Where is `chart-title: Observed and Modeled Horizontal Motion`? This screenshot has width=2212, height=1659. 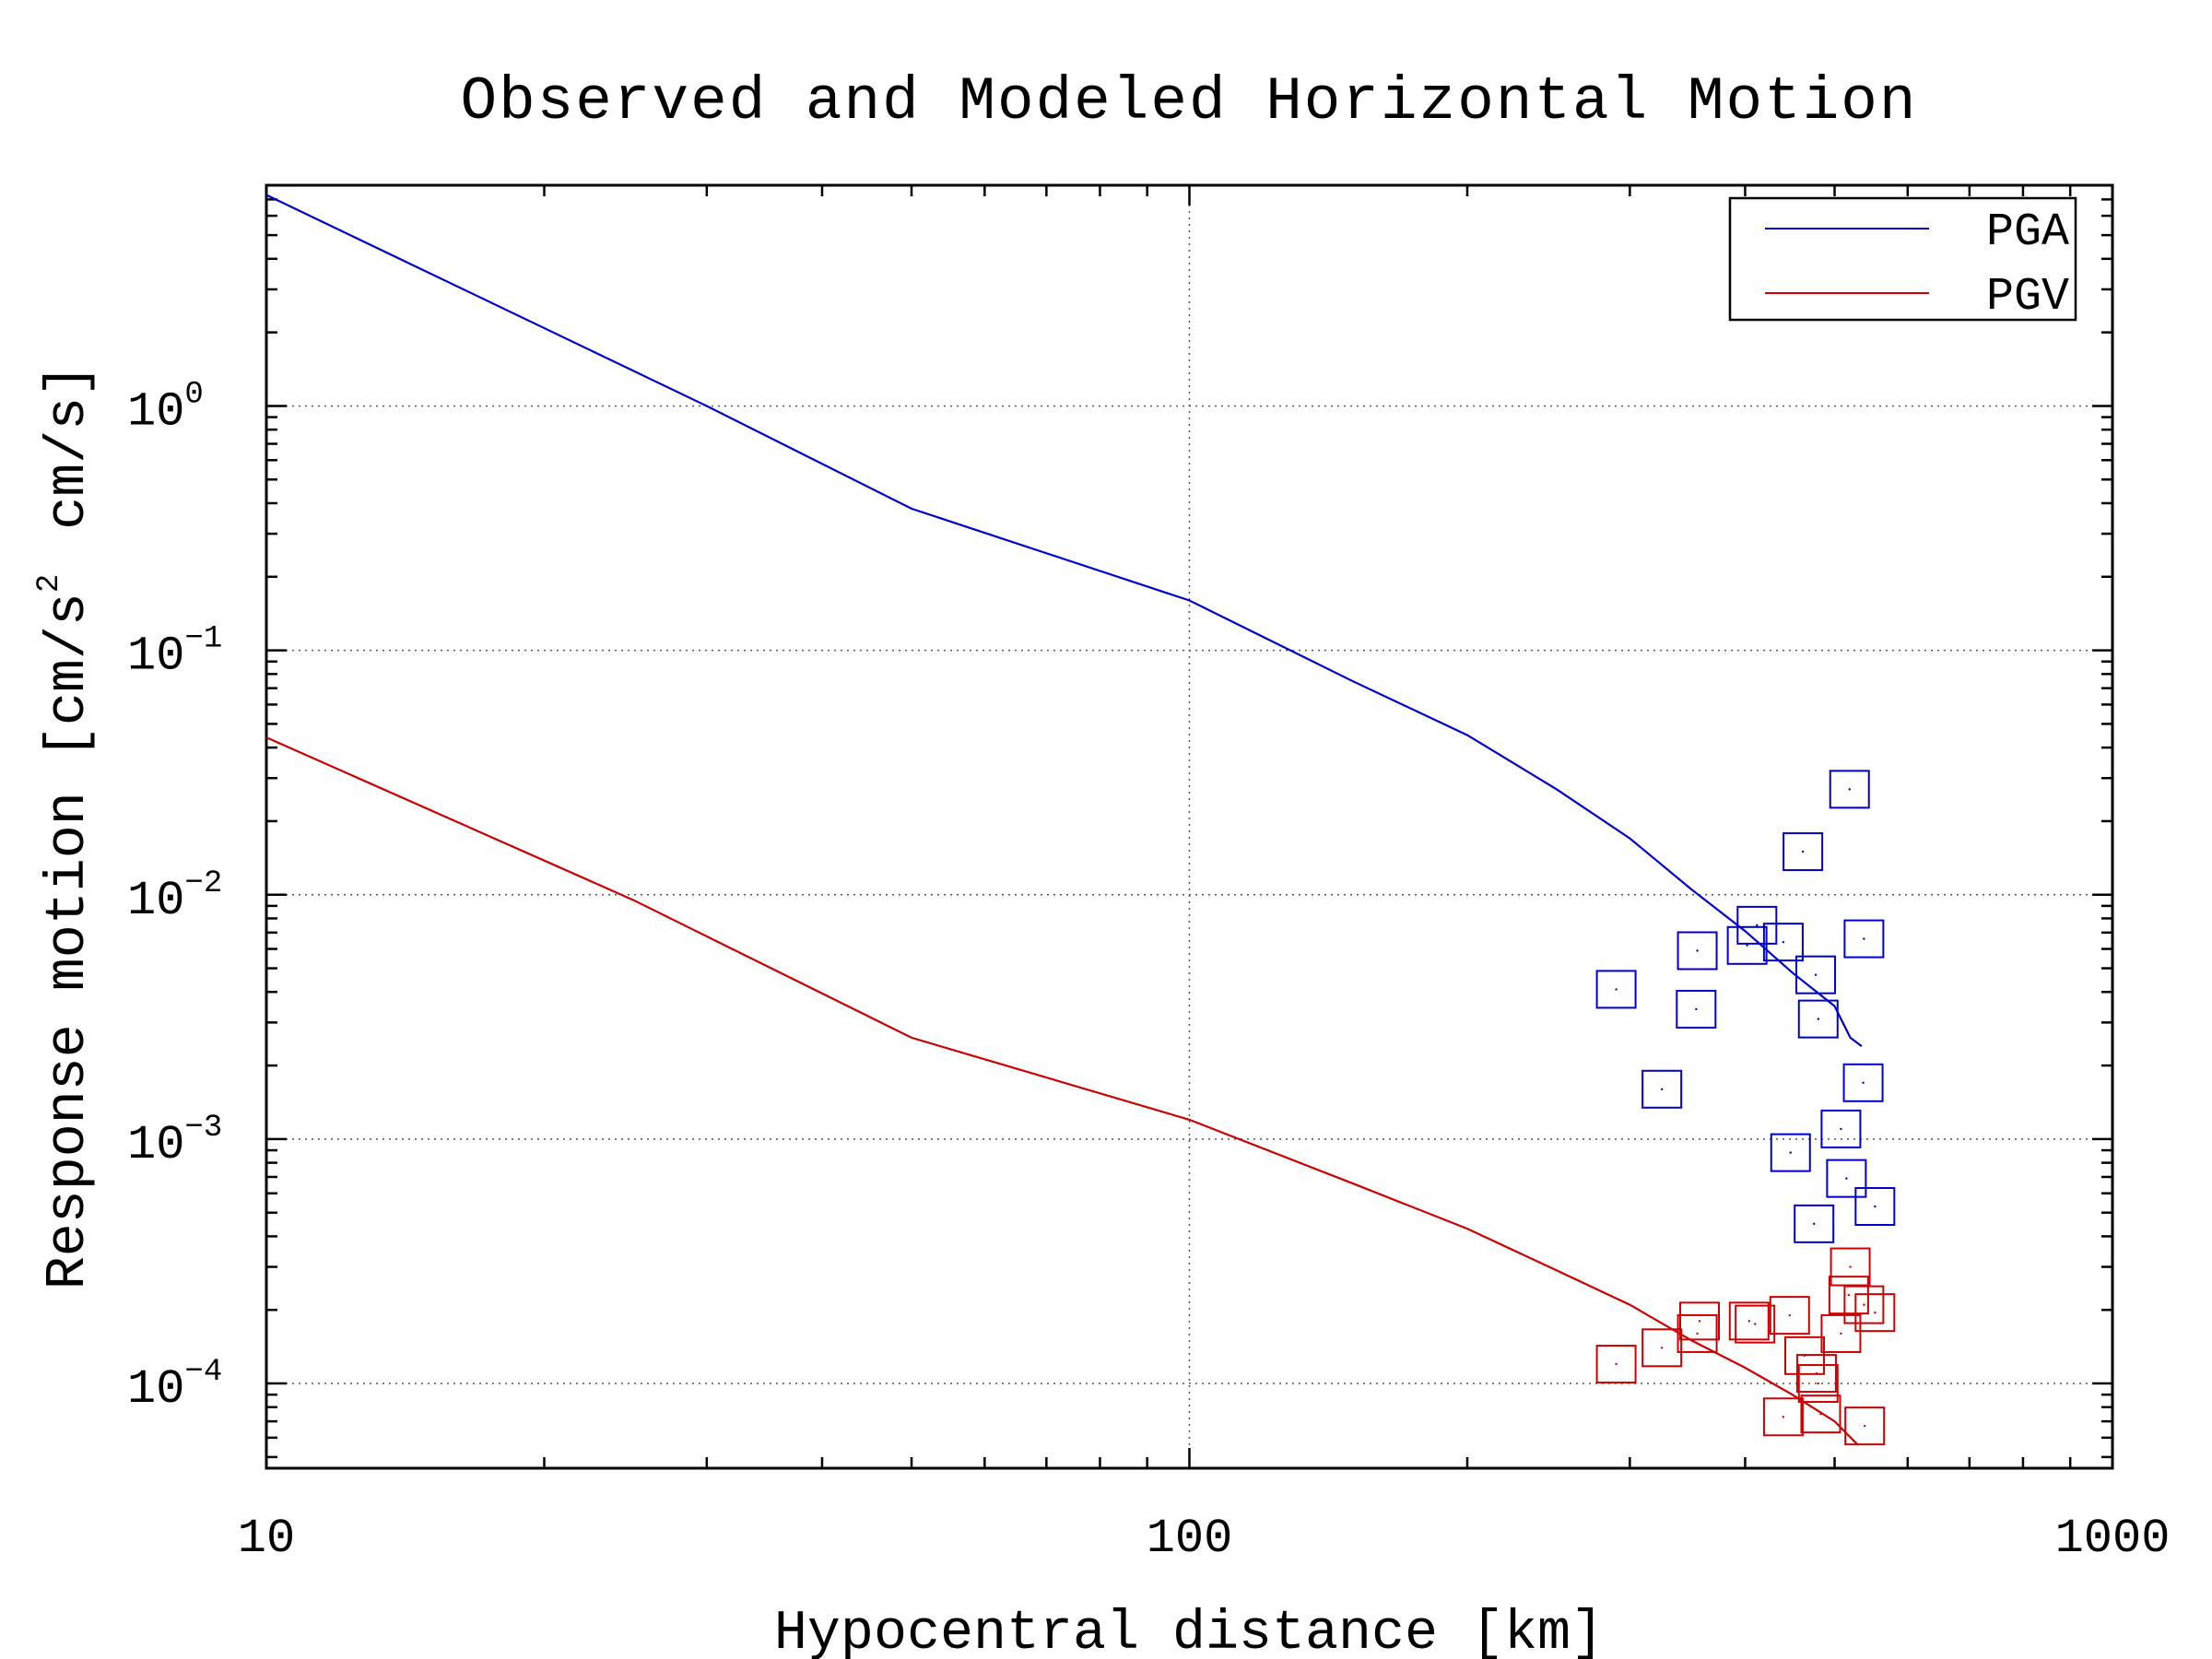
chart-title: Observed and Modeled Horizontal Motion is located at coordinates (1188, 101).